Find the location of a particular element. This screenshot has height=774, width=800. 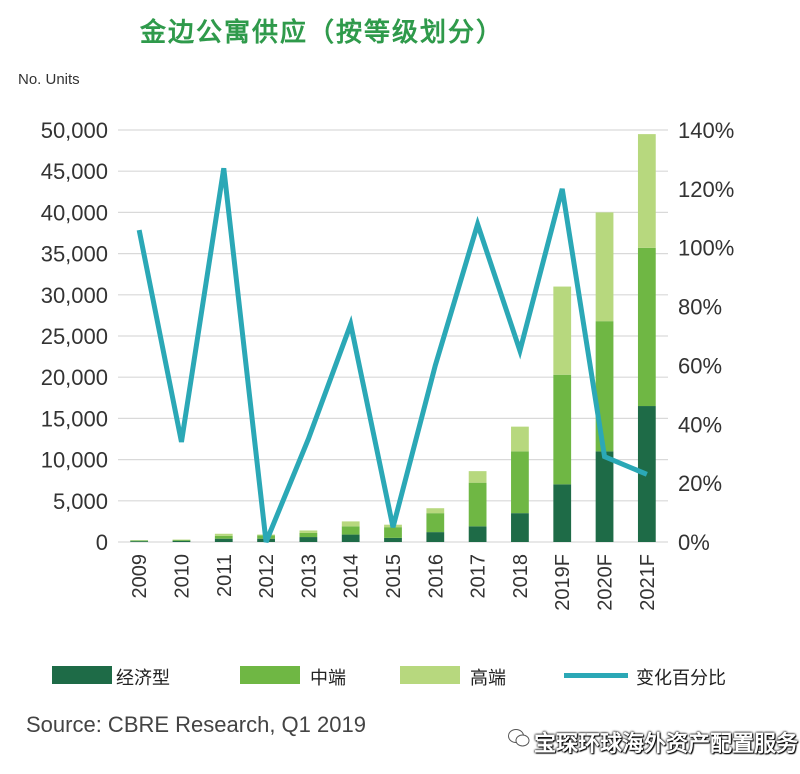

legend: 经济型 中端 高端 变化百分比 is located at coordinates (402, 675).